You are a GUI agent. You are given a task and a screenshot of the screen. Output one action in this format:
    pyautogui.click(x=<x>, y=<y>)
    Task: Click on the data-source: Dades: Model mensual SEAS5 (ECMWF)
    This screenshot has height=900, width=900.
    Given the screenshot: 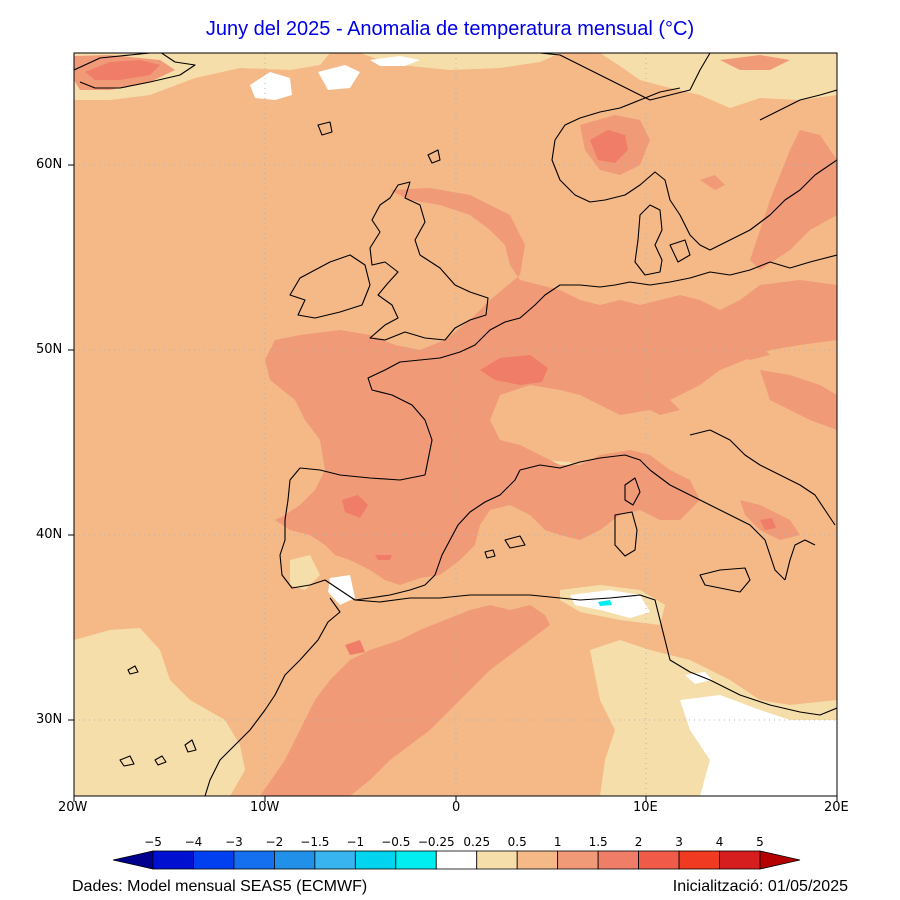 What is the action you would take?
    pyautogui.click(x=220, y=886)
    